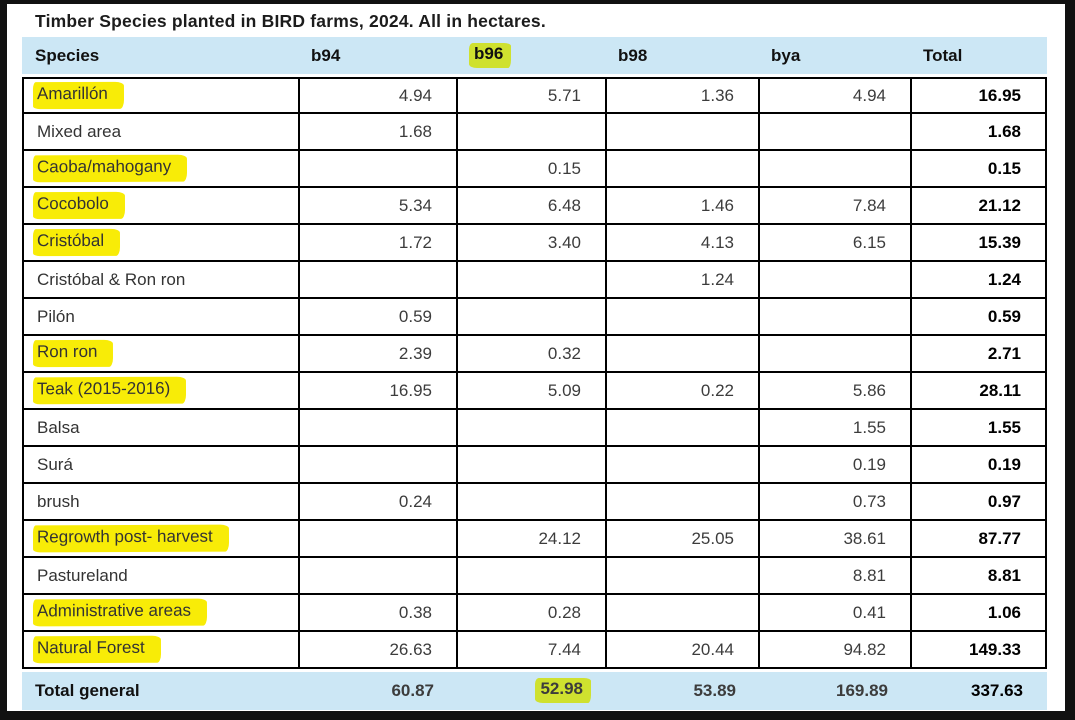 The height and width of the screenshot is (720, 1075). I want to click on table-row: Mixed area 1.68 1.68, so click(534, 132).